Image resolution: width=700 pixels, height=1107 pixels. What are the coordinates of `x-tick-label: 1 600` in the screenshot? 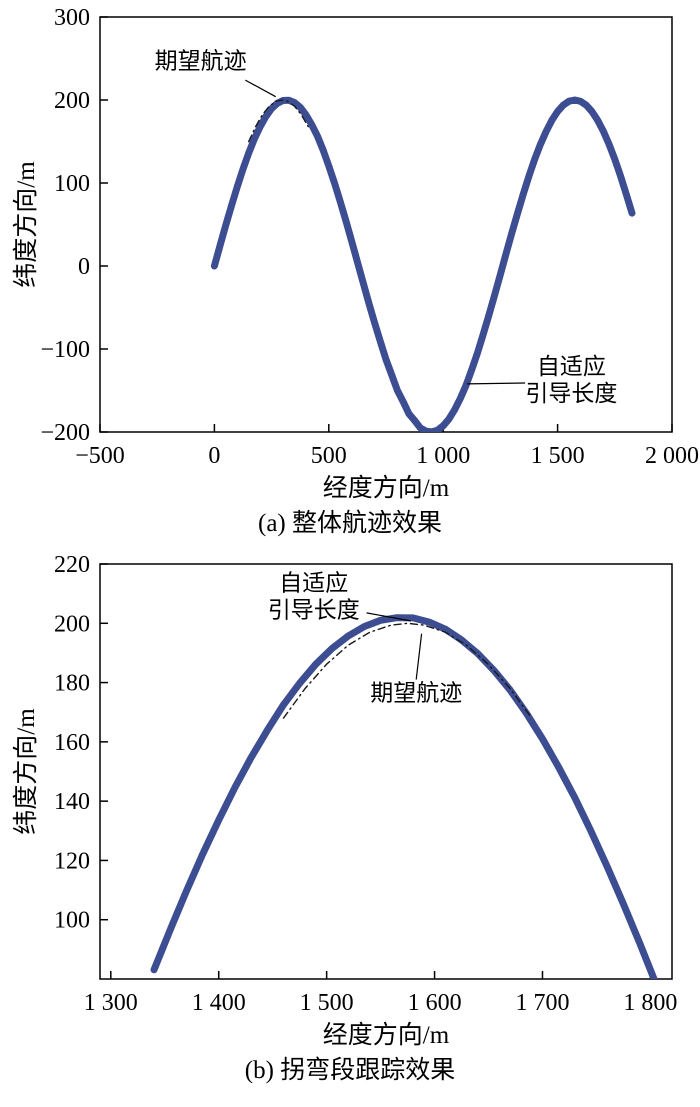 It's located at (435, 1003).